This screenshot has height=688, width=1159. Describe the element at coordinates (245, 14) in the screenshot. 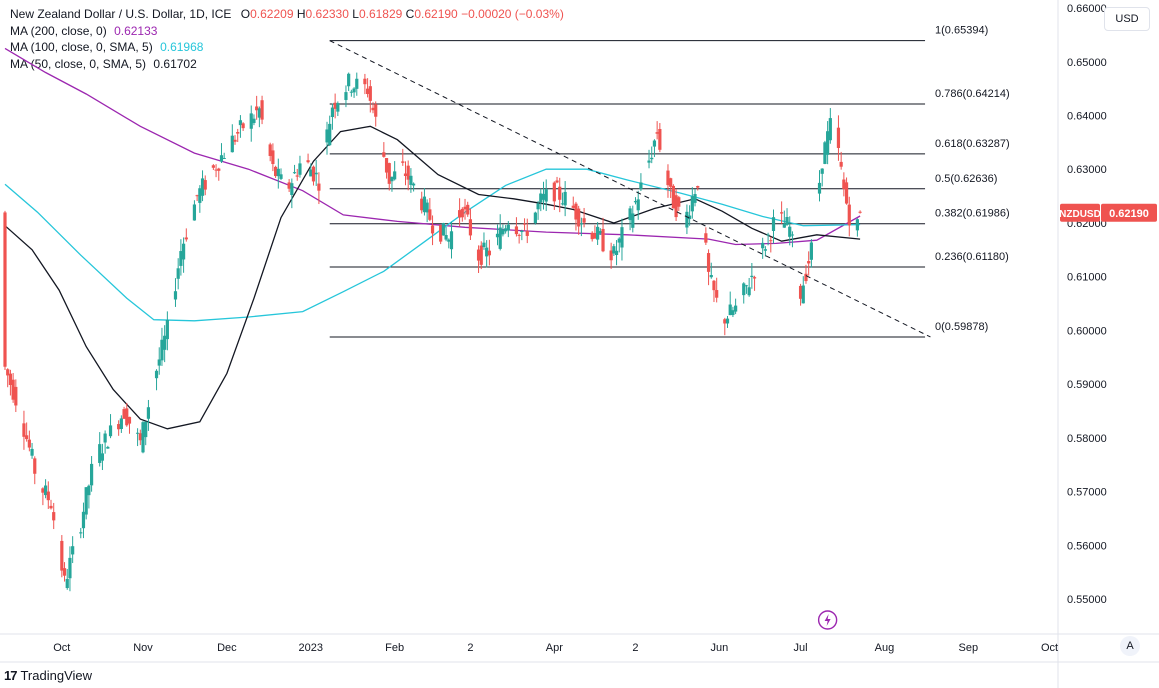

I see `open-label: O` at that location.